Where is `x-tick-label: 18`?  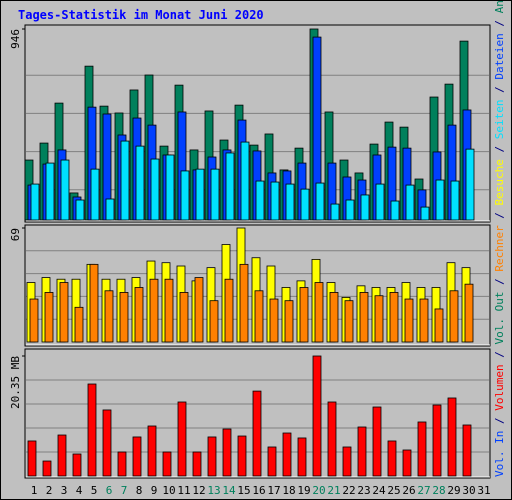 x-tick-label: 18 is located at coordinates (288, 490).